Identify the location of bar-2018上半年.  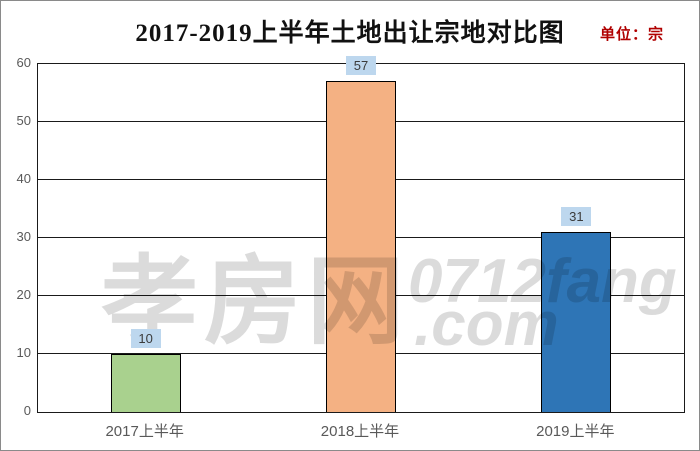
(361, 246).